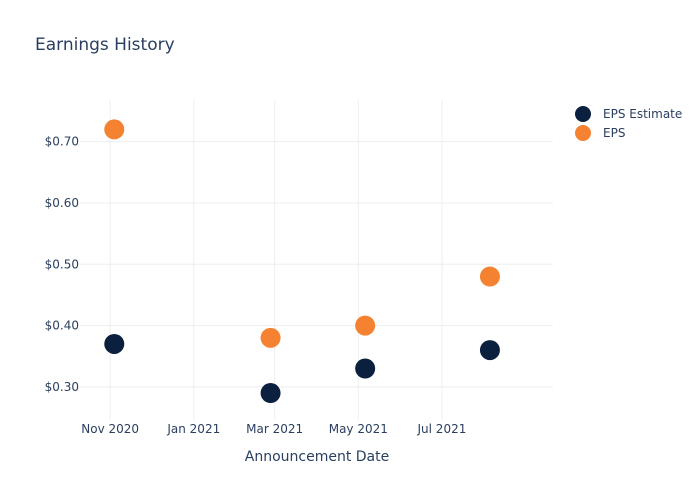 The image size is (700, 500). I want to click on legend-marker-eps-estimate, so click(583, 114).